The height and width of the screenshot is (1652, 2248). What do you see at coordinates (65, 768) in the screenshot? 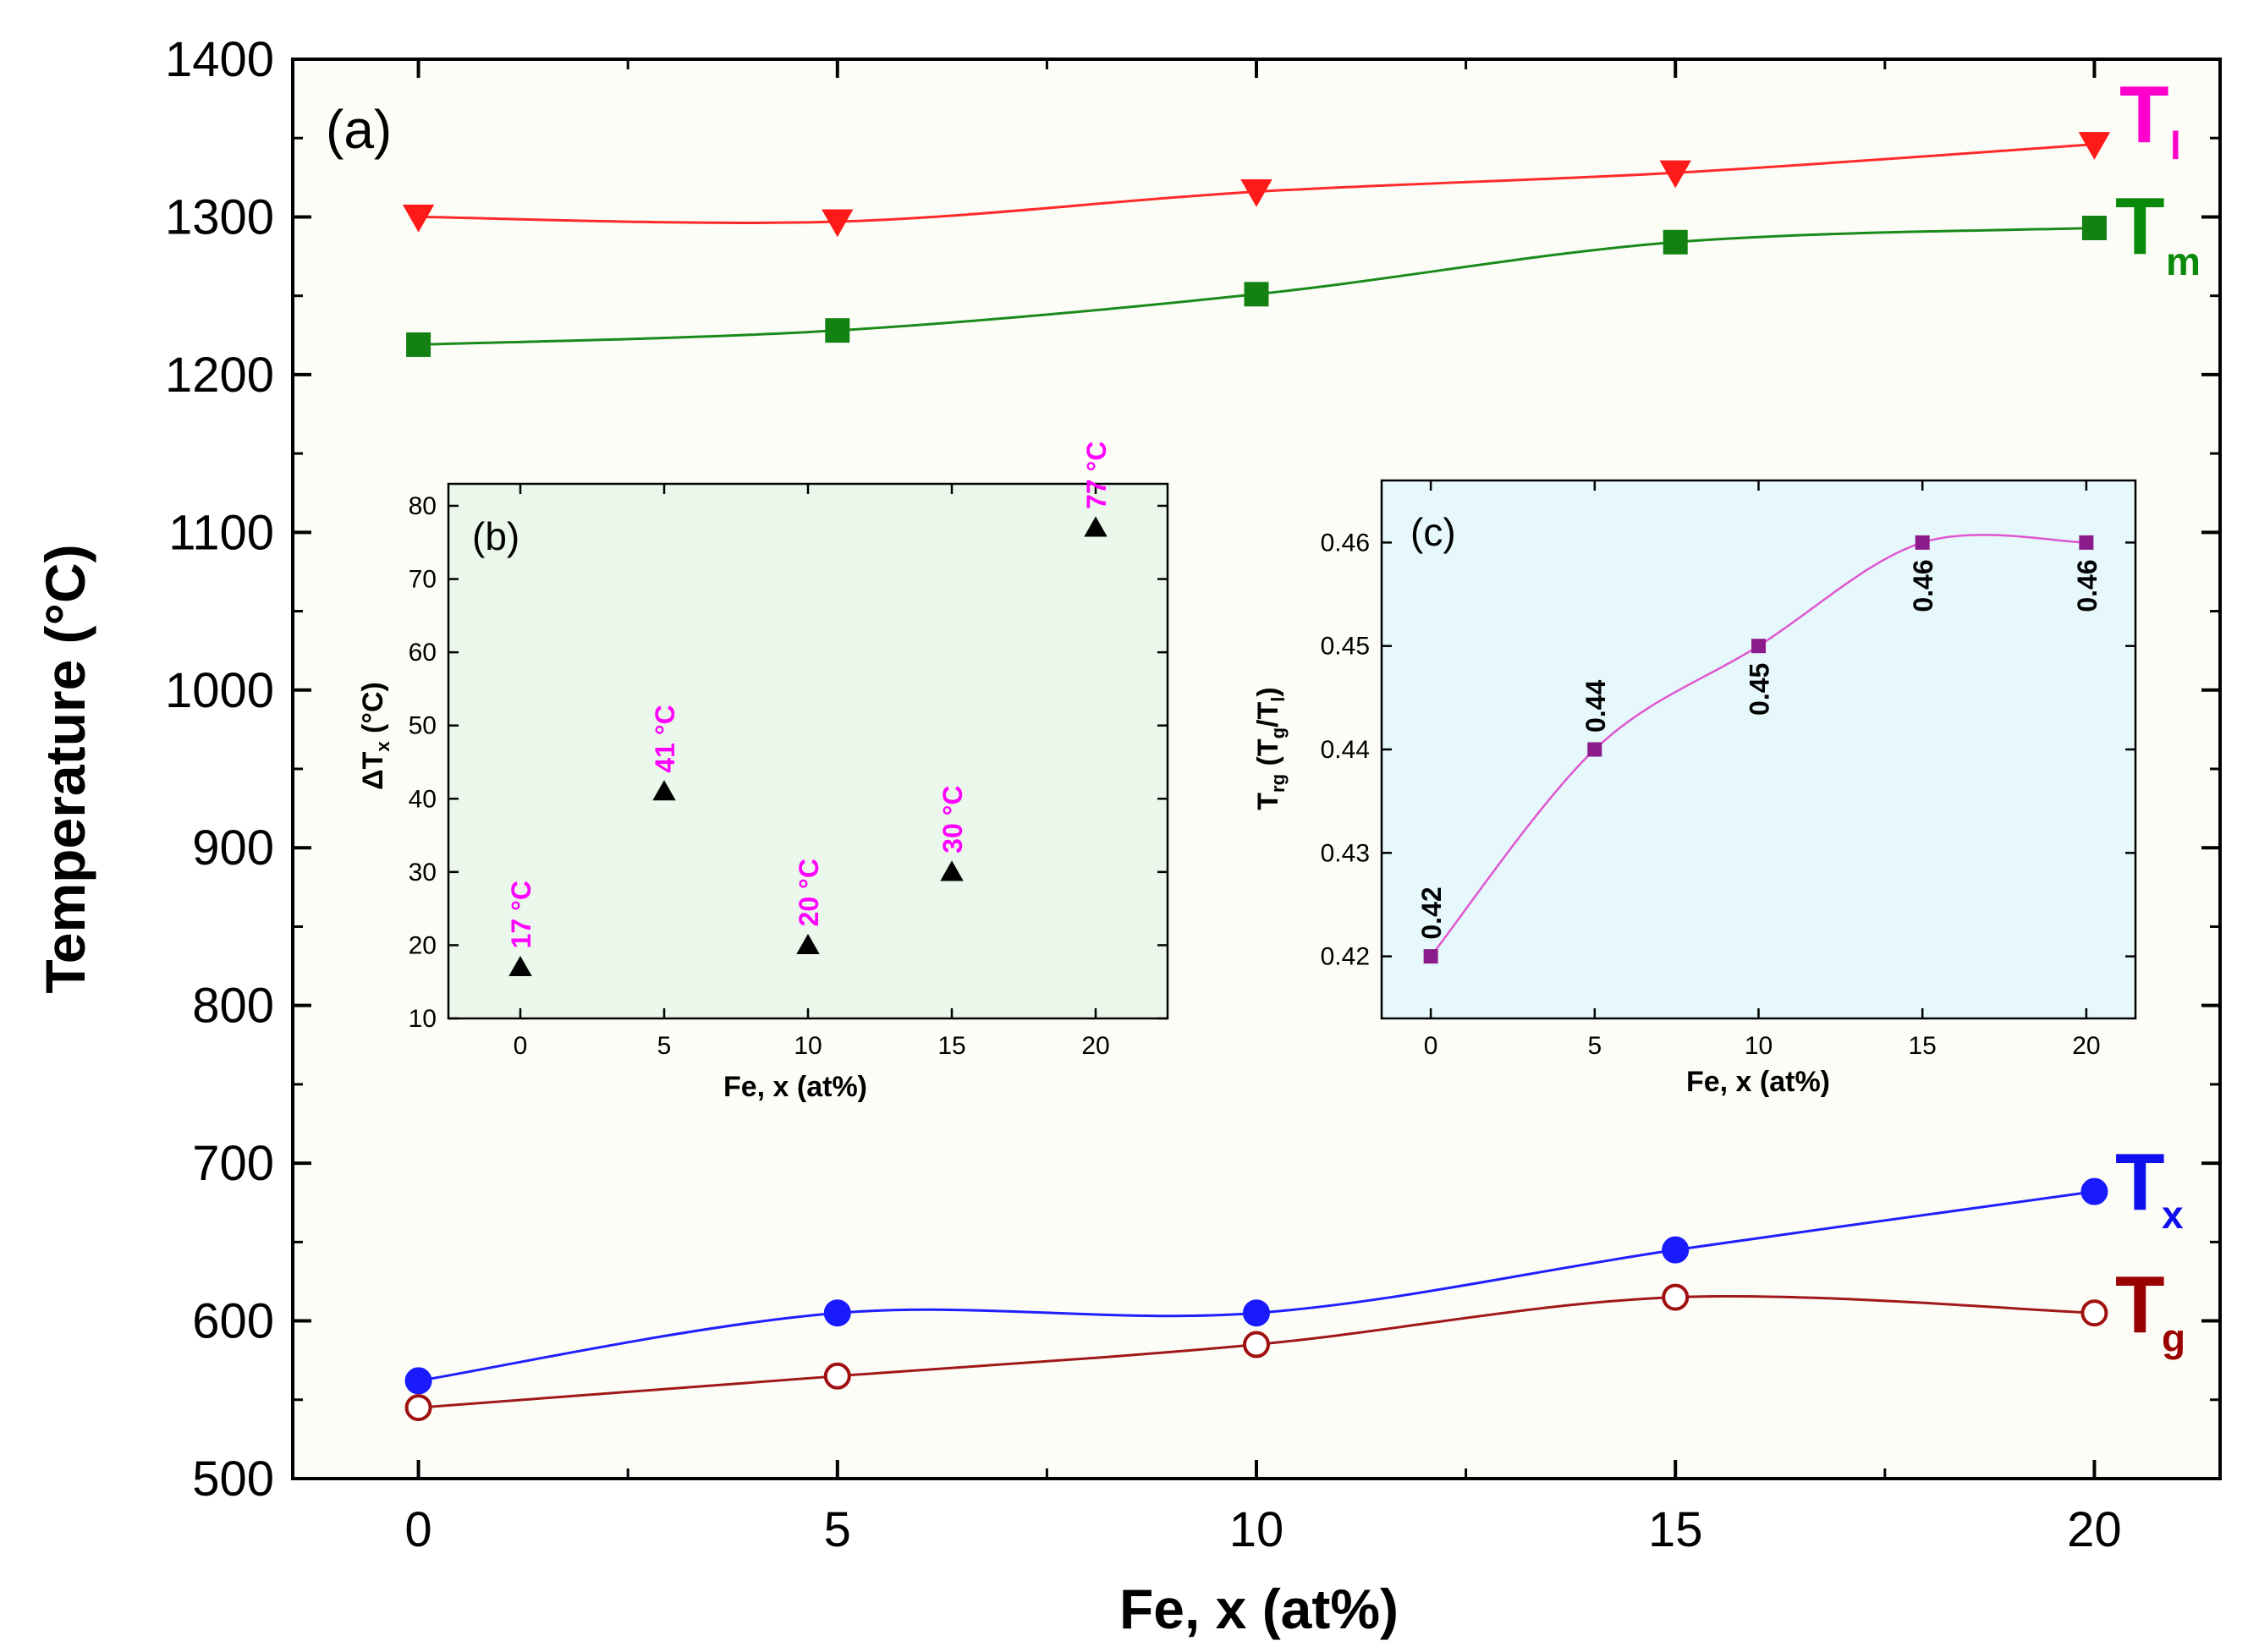
I see `main-y-axis-title: Temperature (°C)` at bounding box center [65, 768].